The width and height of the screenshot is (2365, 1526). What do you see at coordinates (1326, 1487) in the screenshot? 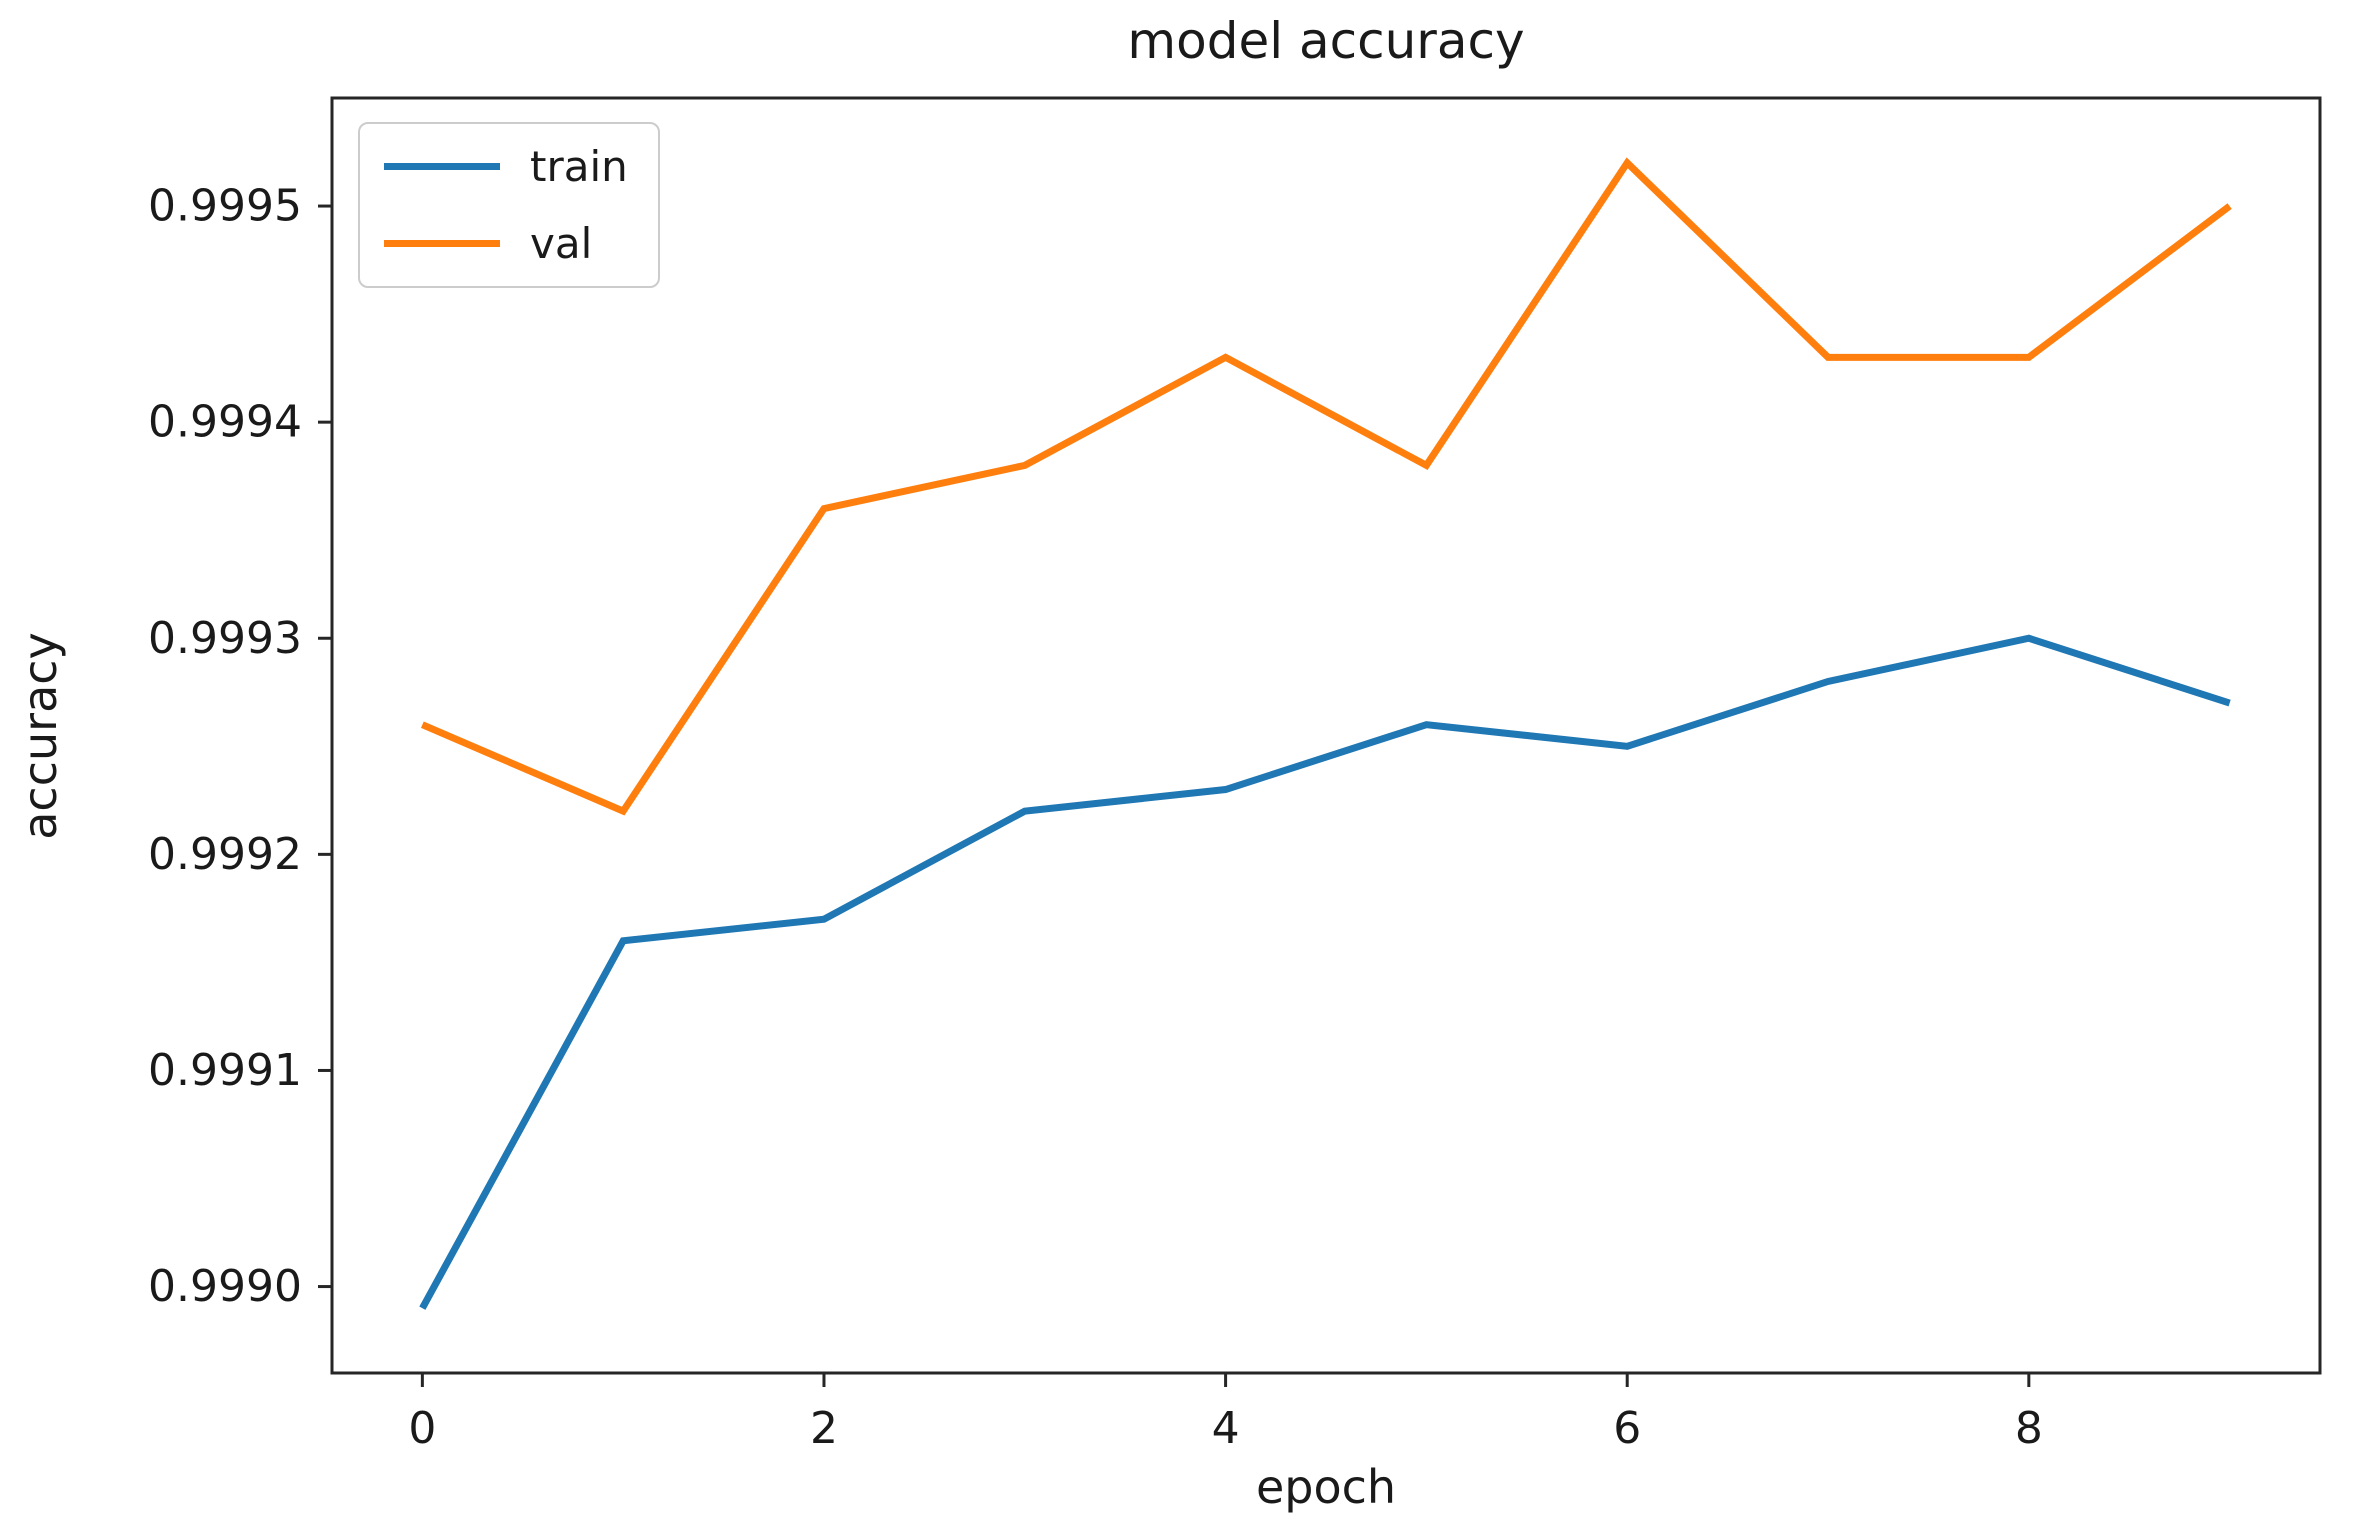
I see `x-axis-label: epoch` at bounding box center [1326, 1487].